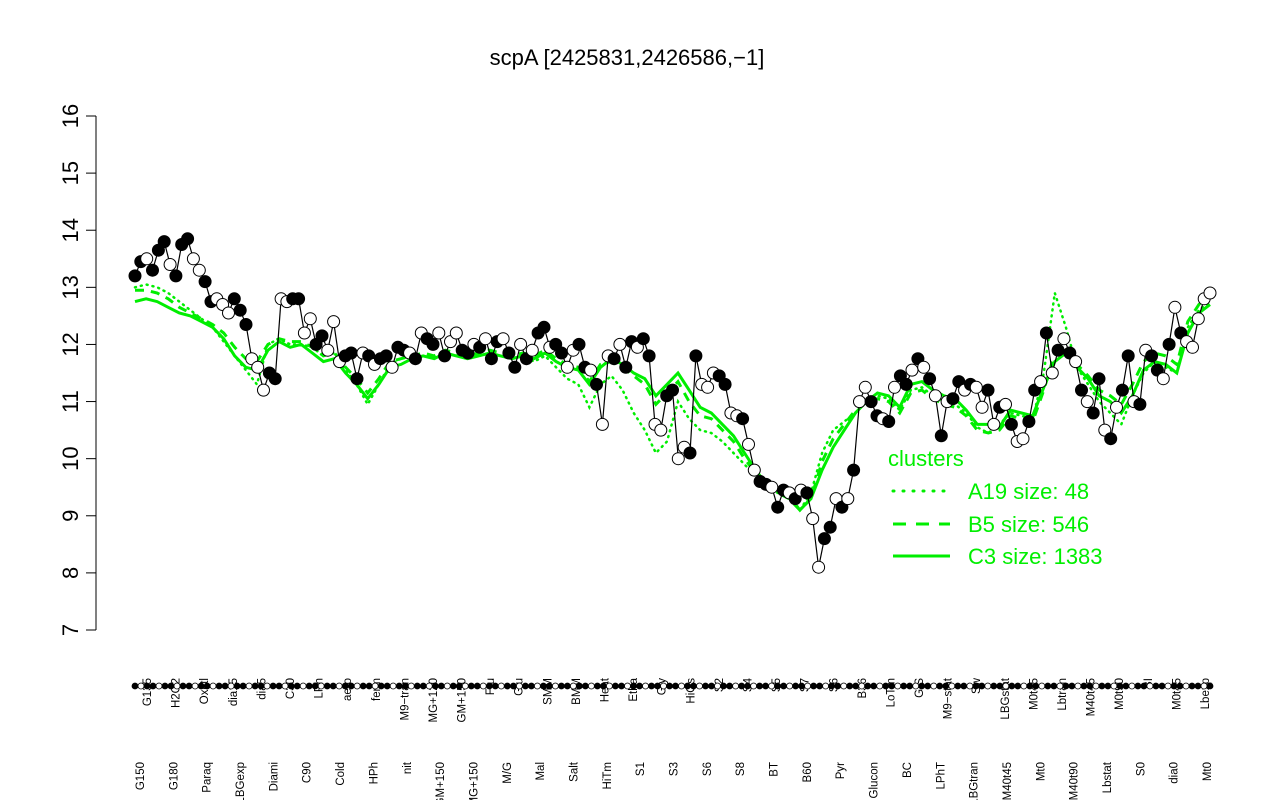 The width and height of the screenshot is (1280, 800). I want to click on x-tick-label: S3, so click(675, 769).